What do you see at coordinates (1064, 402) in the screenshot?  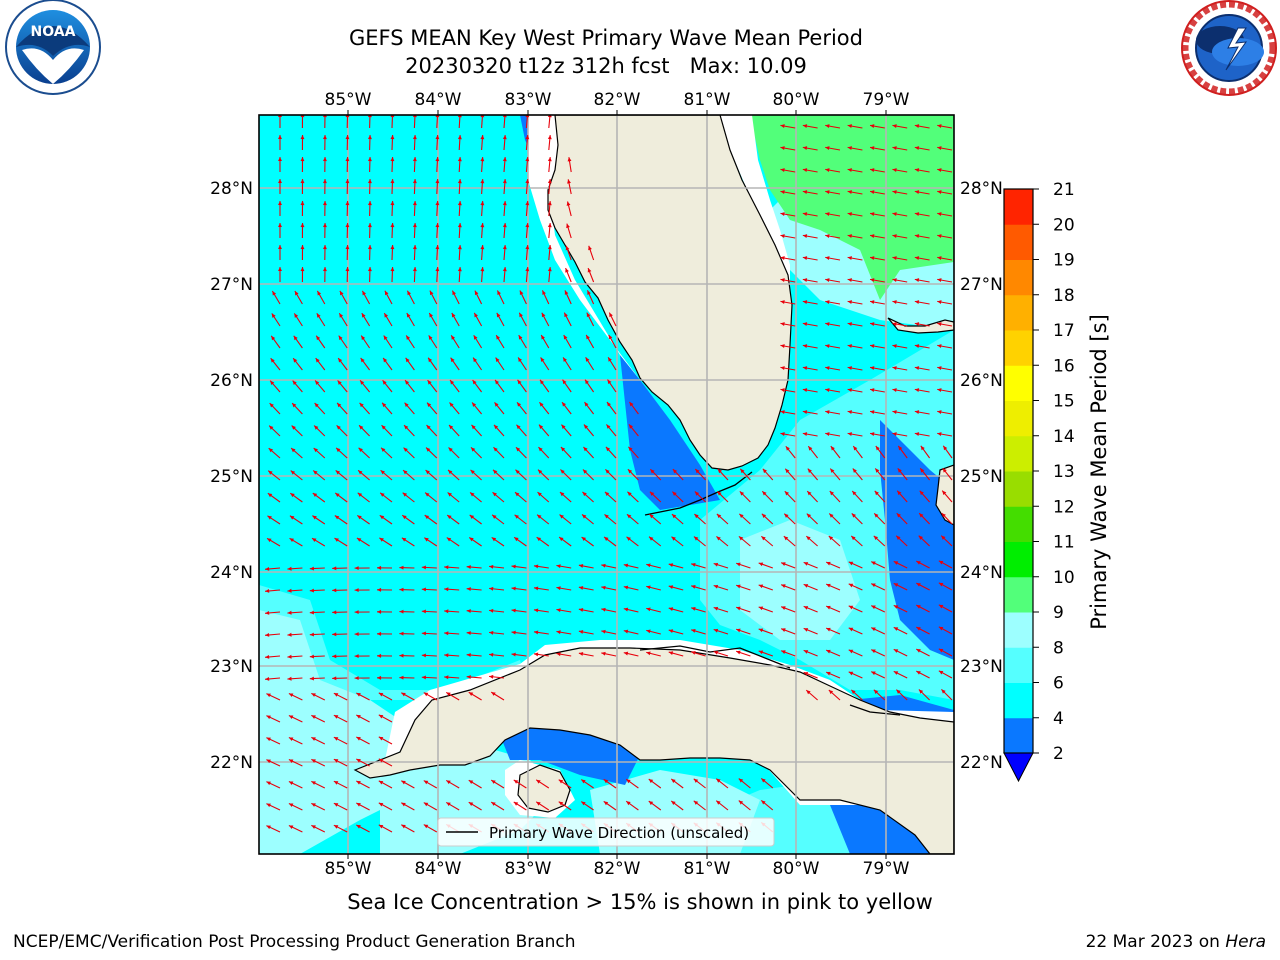 I see `colorbar-tick-label: 15` at bounding box center [1064, 402].